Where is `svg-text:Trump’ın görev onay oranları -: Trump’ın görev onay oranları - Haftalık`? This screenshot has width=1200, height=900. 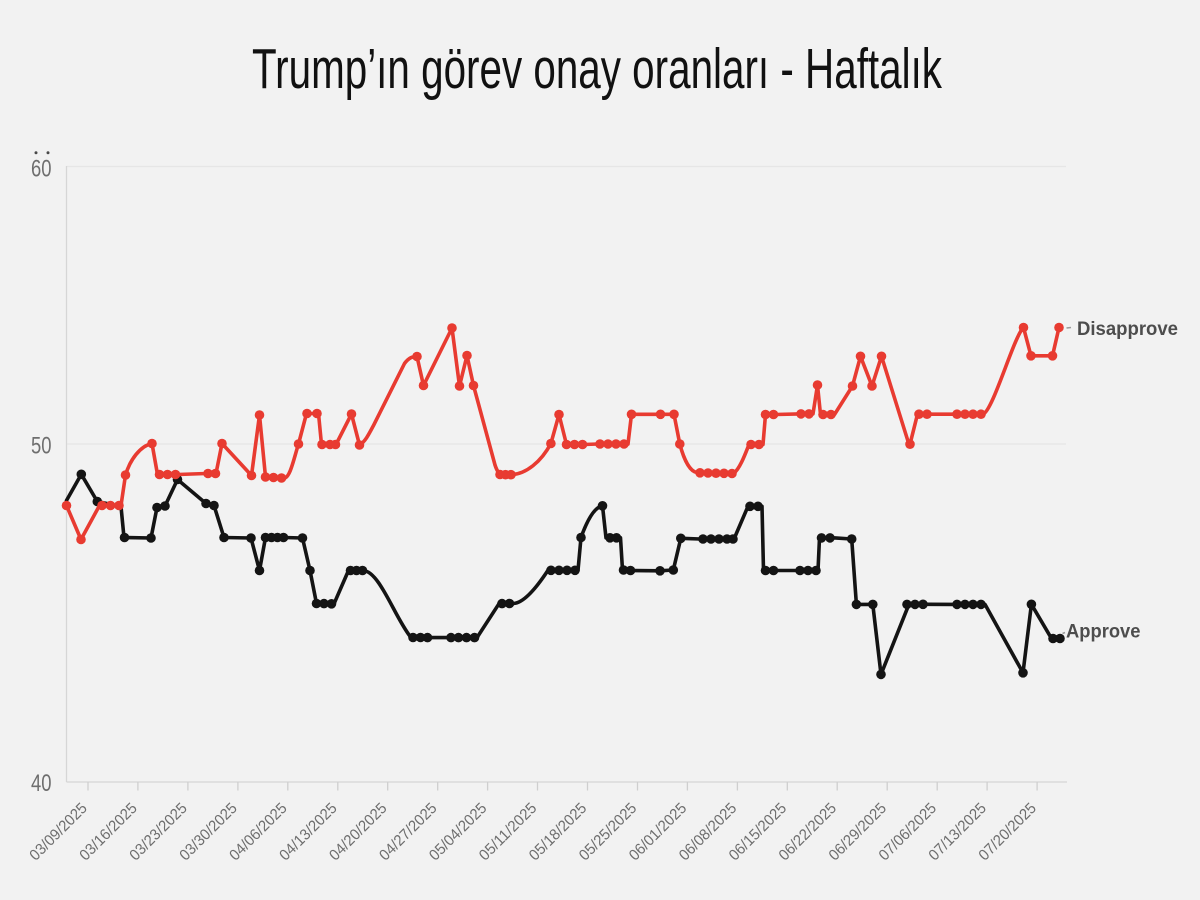
svg-text:Trump’ın görev onay oranları -: Trump’ın görev onay oranları - Haftalık is located at coordinates (597, 69).